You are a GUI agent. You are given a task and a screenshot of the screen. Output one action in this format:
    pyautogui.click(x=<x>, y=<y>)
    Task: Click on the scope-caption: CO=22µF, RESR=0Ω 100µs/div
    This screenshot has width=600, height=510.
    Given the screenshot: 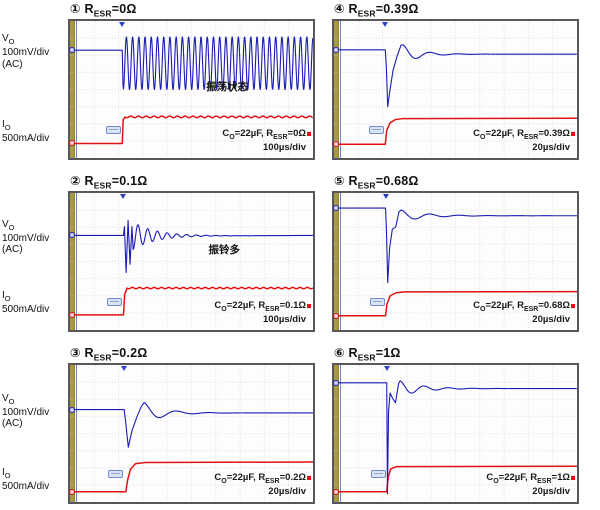 What is the action you would take?
    pyautogui.click(x=264, y=141)
    